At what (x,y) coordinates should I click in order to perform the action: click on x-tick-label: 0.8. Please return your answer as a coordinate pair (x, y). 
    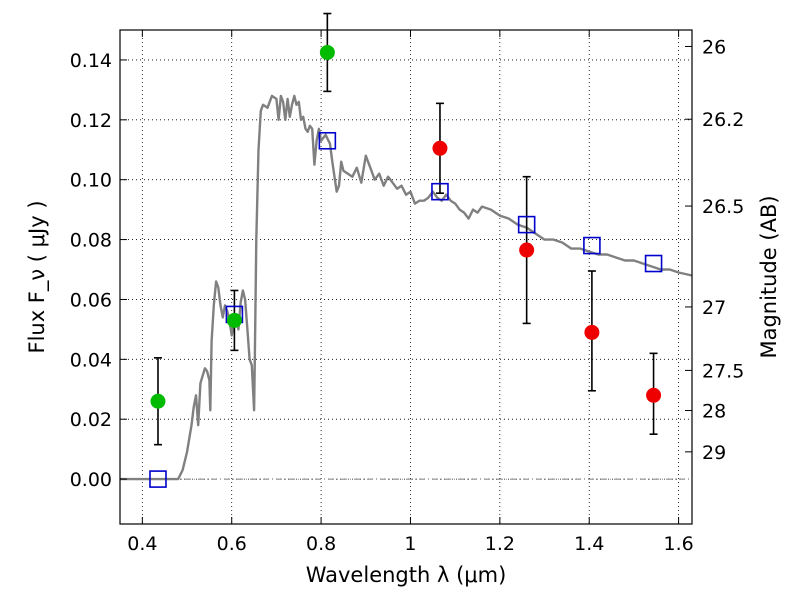
    Looking at the image, I should click on (321, 544).